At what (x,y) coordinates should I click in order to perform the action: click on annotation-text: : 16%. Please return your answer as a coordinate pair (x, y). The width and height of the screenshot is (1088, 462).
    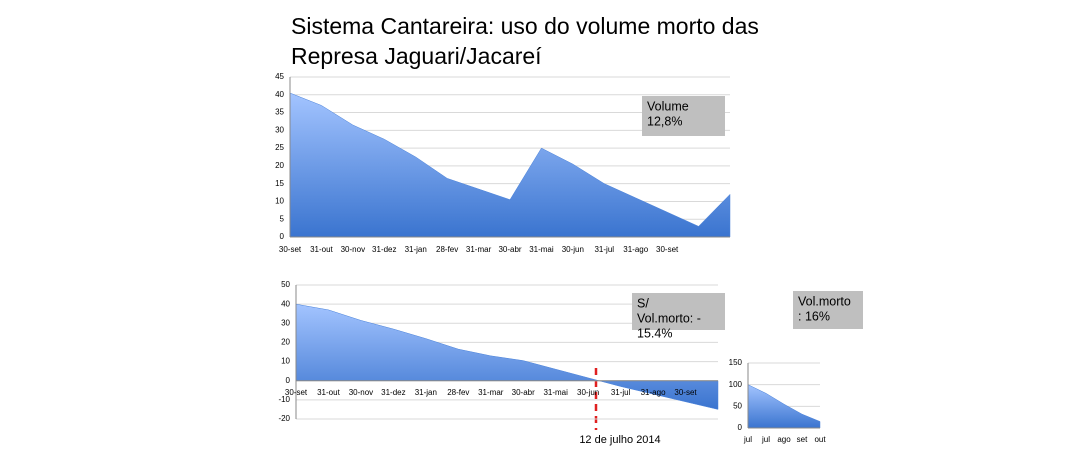
    Looking at the image, I should click on (814, 316).